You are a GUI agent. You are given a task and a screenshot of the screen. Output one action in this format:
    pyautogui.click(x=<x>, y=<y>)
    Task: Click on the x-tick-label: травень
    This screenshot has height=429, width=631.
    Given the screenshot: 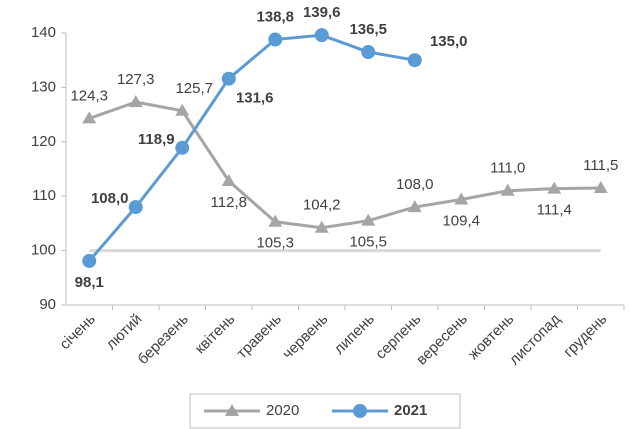 What is the action you would take?
    pyautogui.click(x=259, y=336)
    